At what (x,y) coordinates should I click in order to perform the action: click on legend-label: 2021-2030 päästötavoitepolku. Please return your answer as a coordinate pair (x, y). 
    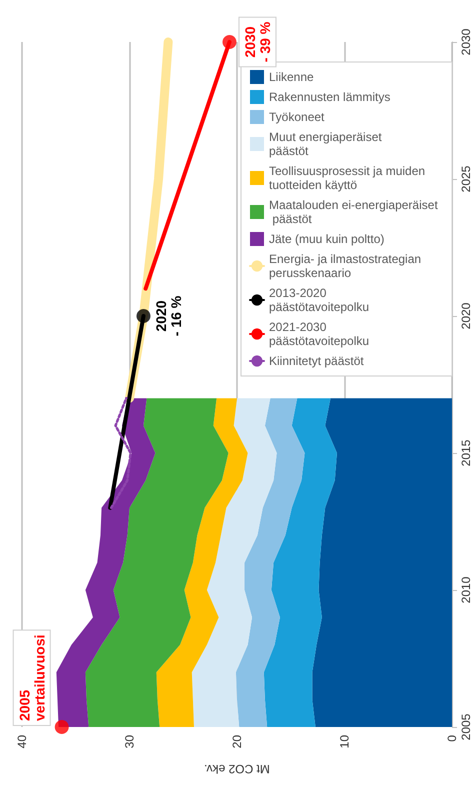
    Looking at the image, I should click on (319, 334).